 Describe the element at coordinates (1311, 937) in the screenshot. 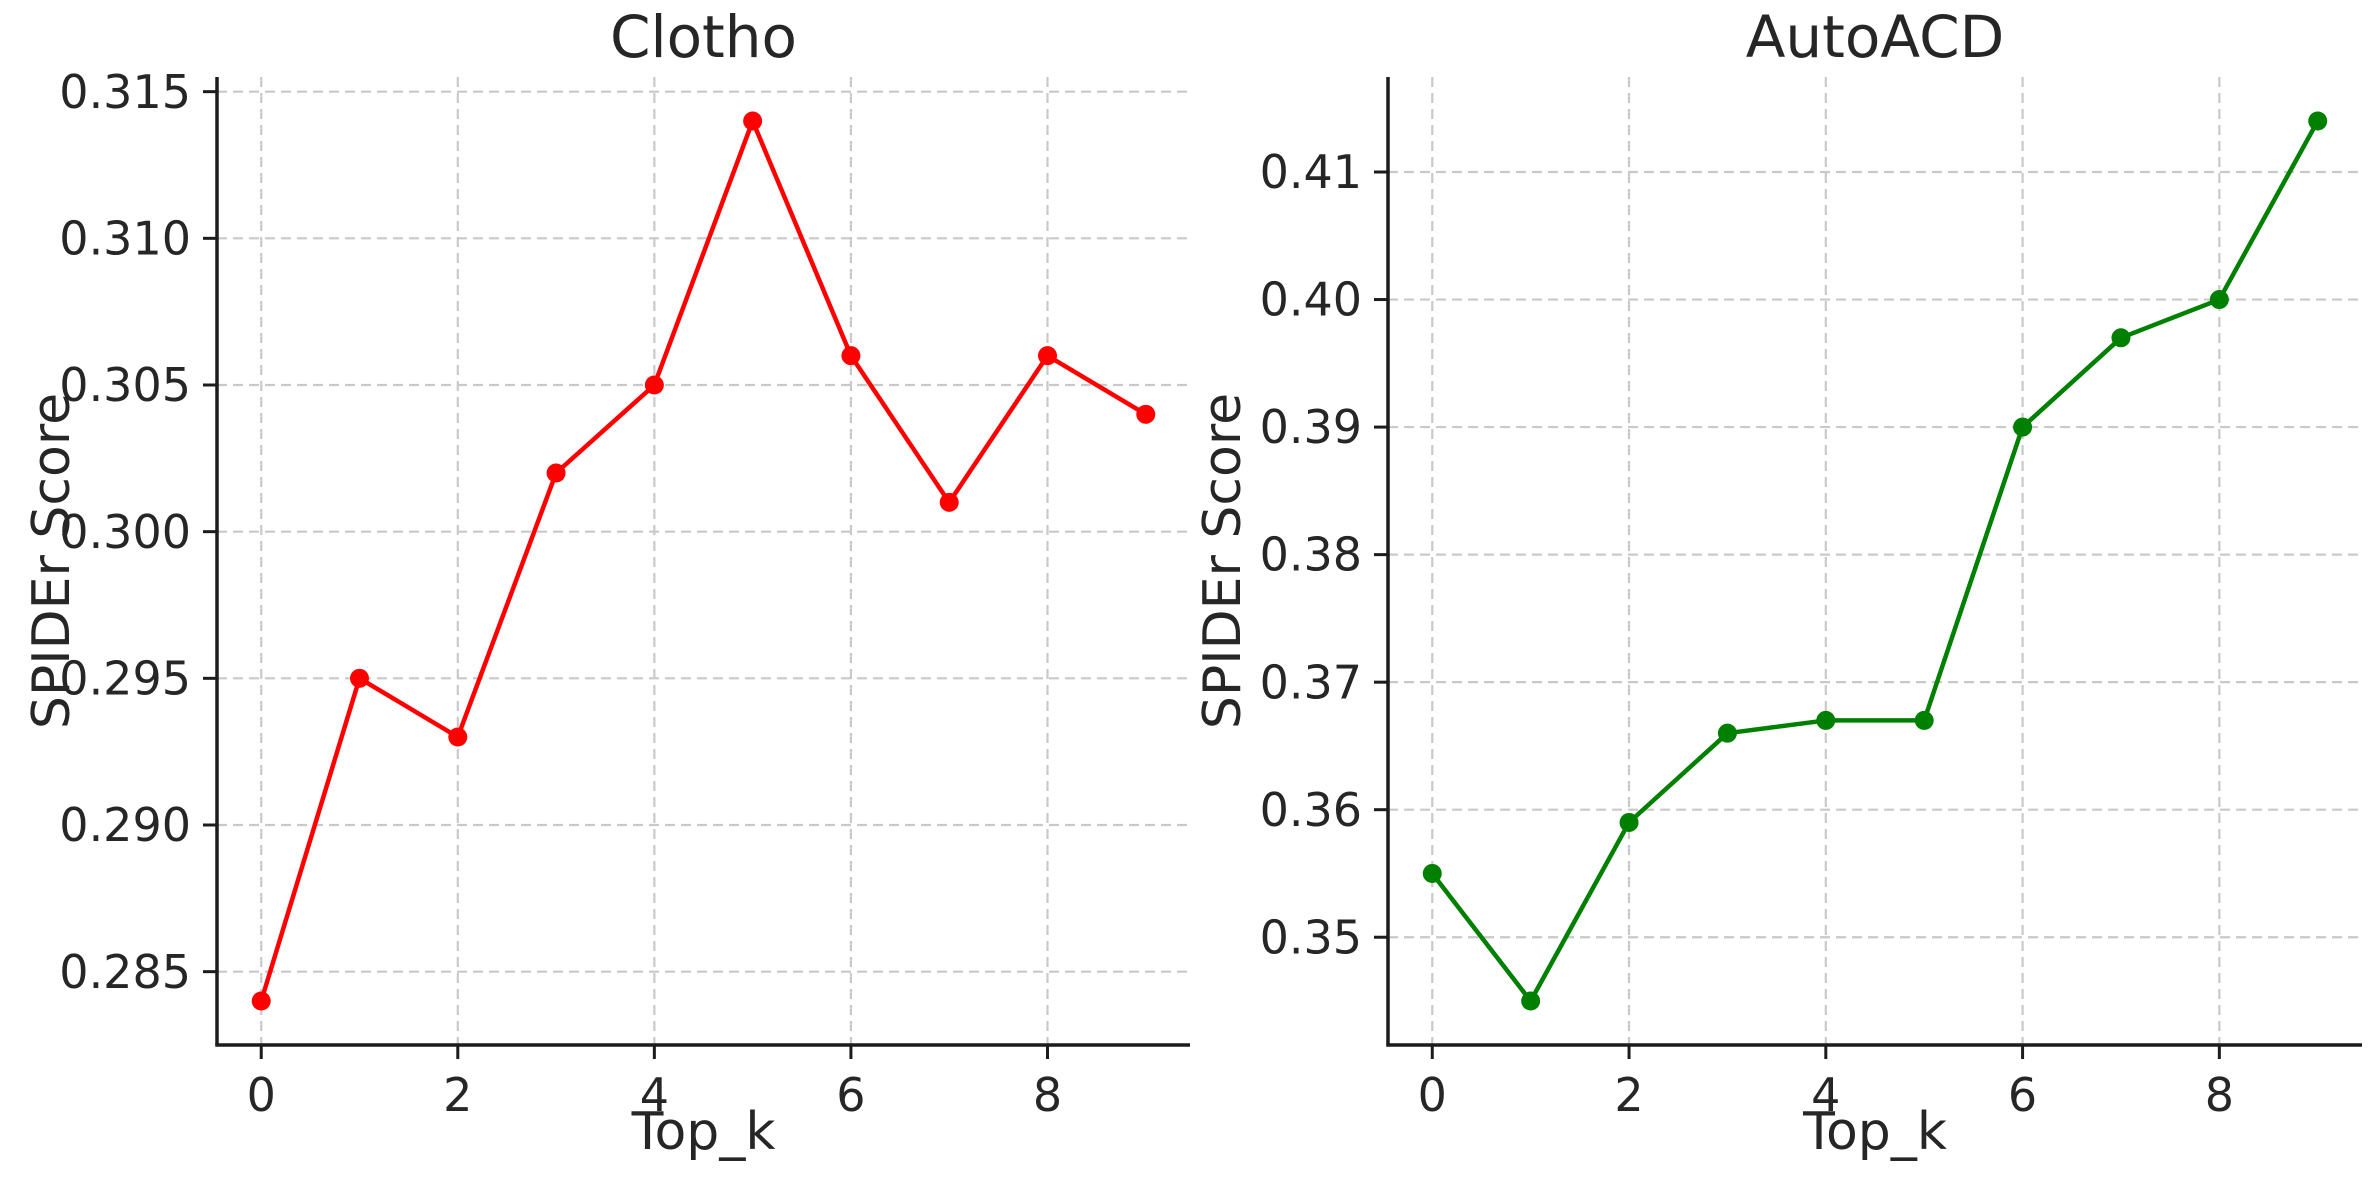

I see `y-tick-label: 0.35` at that location.